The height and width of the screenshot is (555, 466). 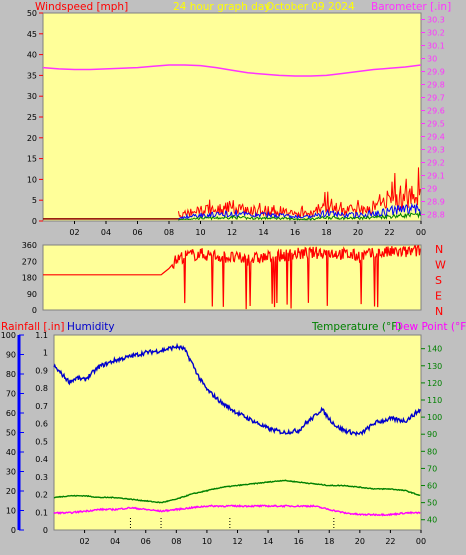 I want to click on barometer-axis-tick-label: 30.1, so click(x=436, y=46).